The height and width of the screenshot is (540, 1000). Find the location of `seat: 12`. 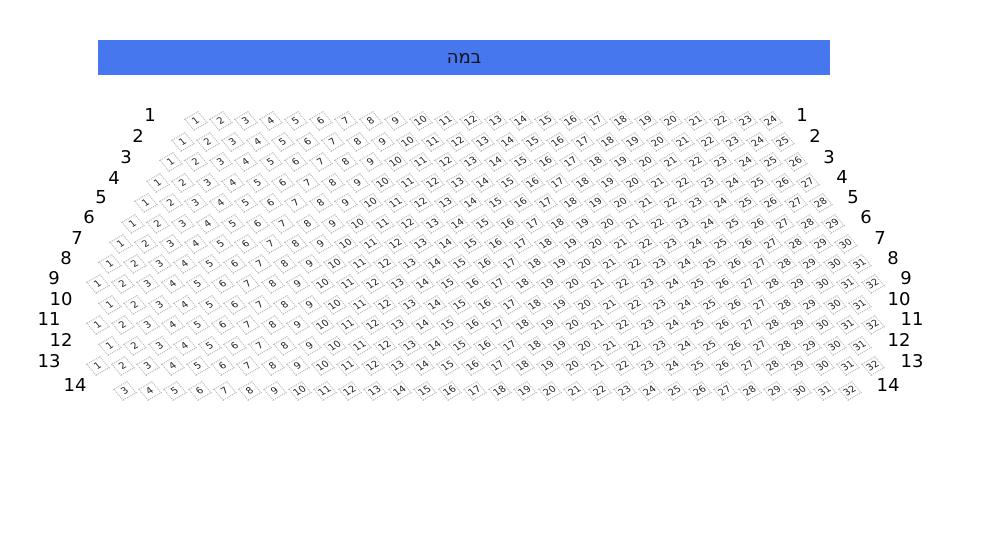

seat: 12 is located at coordinates (458, 142).